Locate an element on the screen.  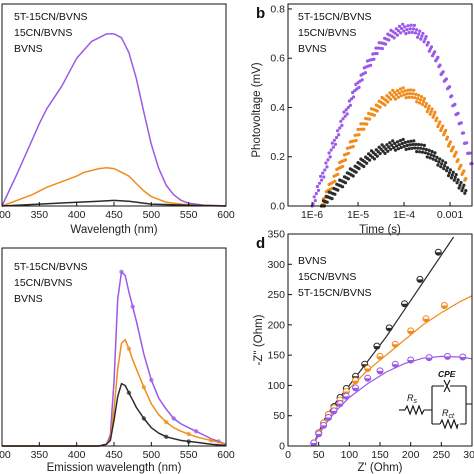
circuit-label-cpe: CPE is located at coordinates (447, 374).